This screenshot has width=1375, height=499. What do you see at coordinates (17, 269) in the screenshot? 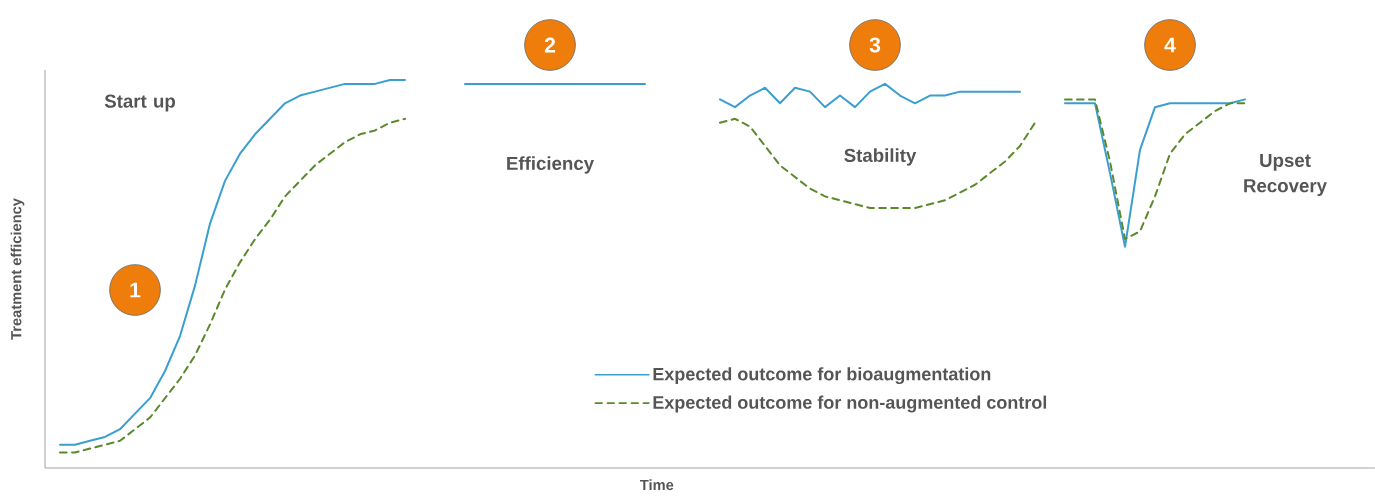
I see `y-axis-title: Treatment efficiency` at bounding box center [17, 269].